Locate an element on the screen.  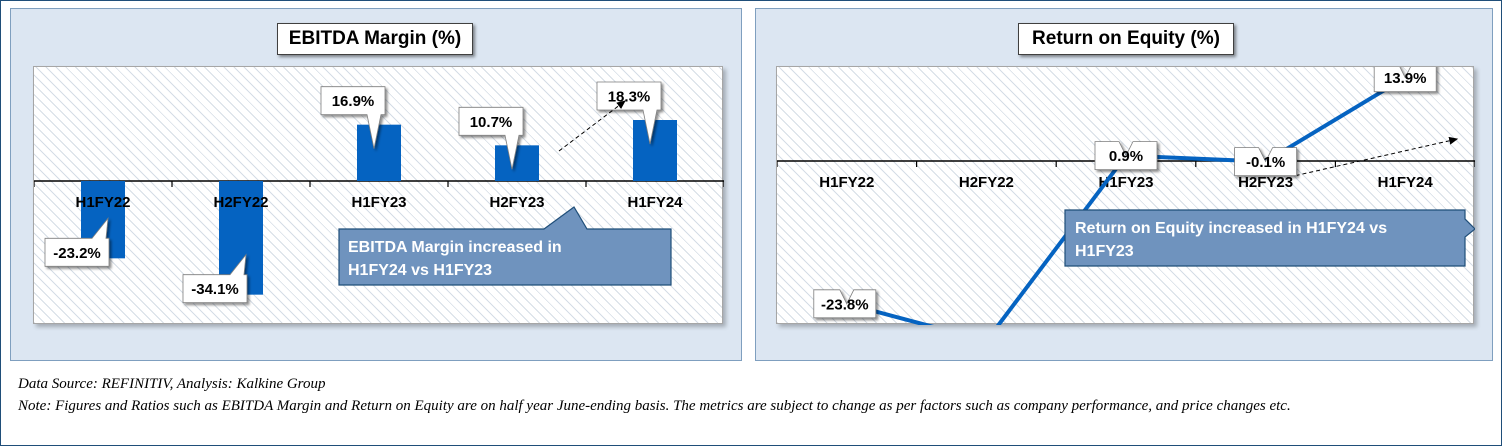
data-label: -0.1% is located at coordinates (1265, 162).